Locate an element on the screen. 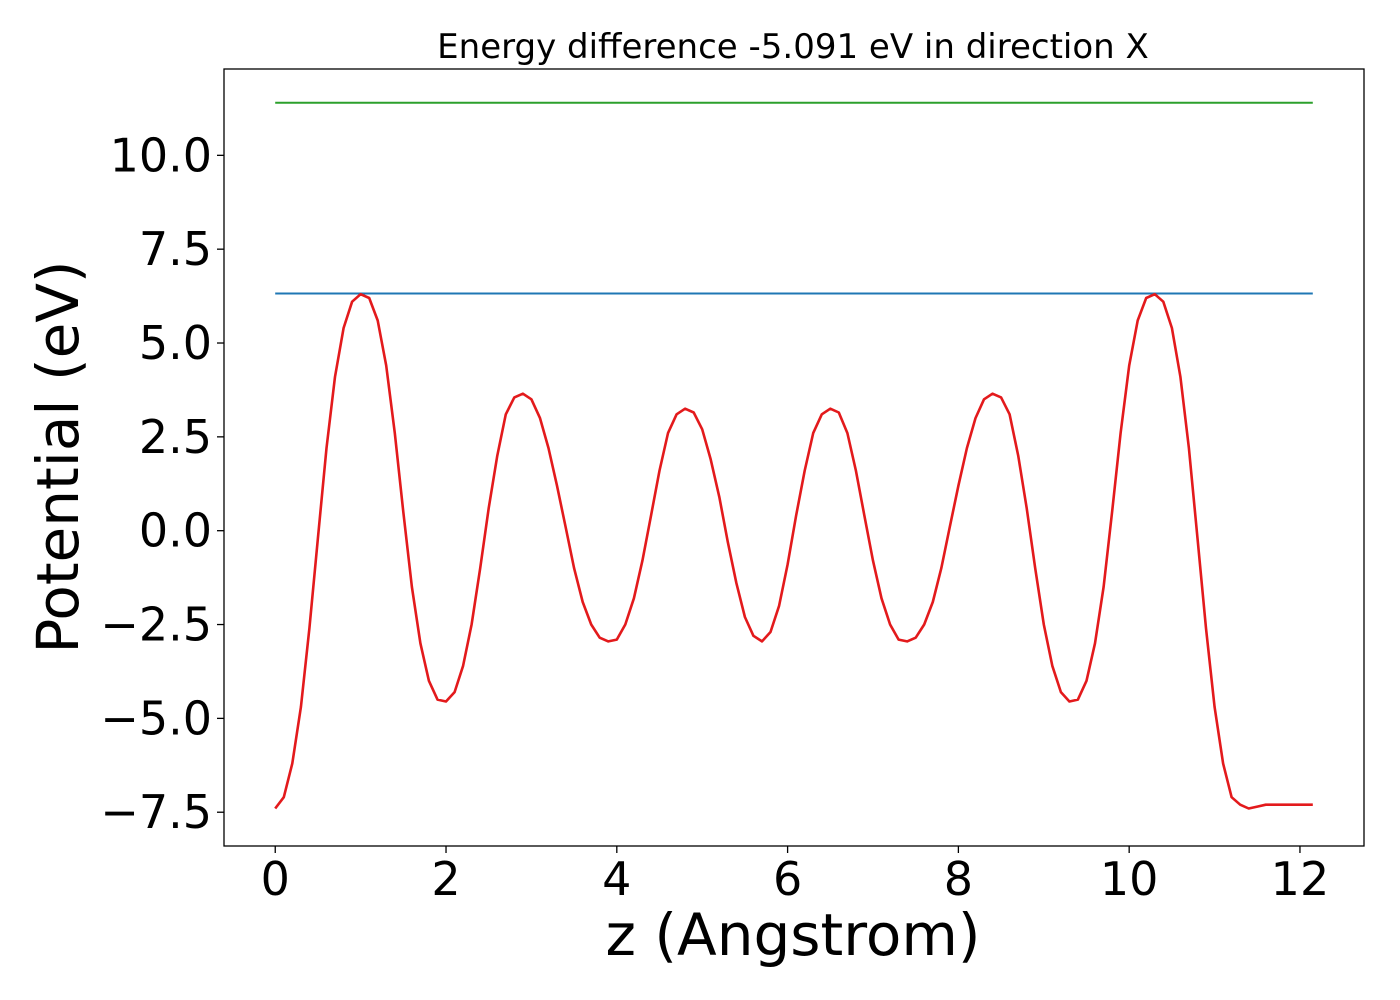 This screenshot has height=1000, width=1400. y-axis-label: Potential (eV) is located at coordinates (58, 456).